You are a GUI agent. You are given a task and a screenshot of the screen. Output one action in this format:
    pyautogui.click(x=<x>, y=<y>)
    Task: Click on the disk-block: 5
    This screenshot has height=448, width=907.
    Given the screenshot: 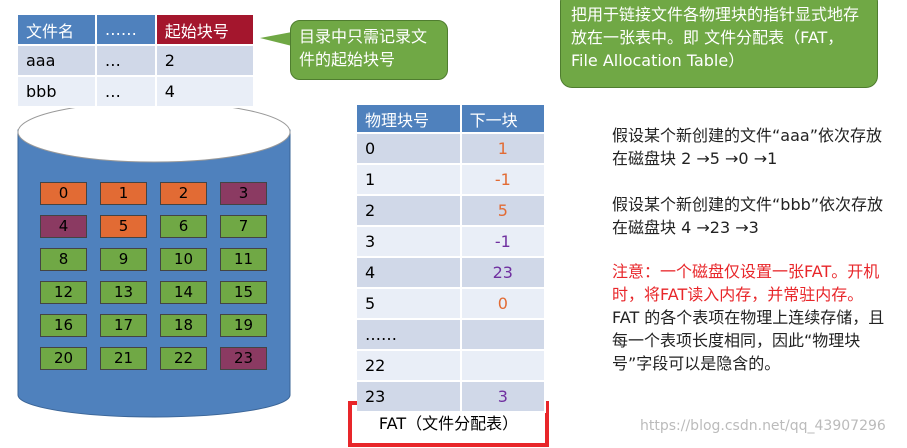 What is the action you would take?
    pyautogui.click(x=123, y=226)
    